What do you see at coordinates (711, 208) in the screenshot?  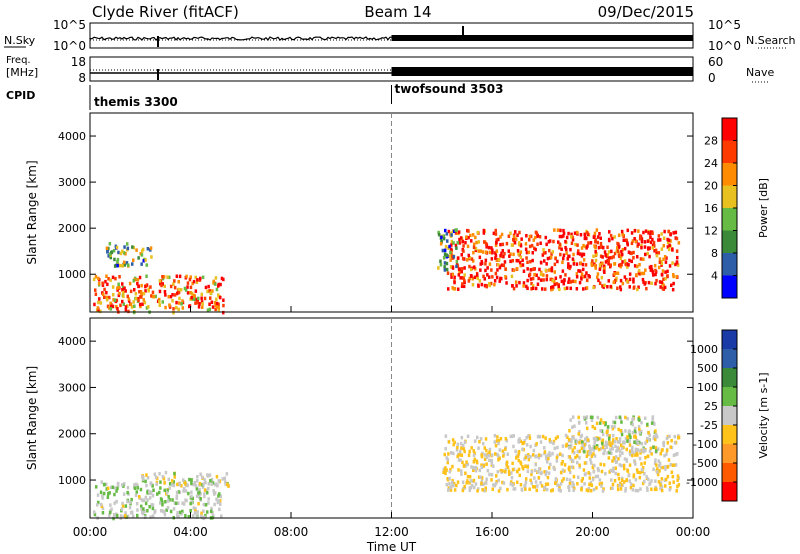 I see `colorbar-tick-label: 16` at bounding box center [711, 208].